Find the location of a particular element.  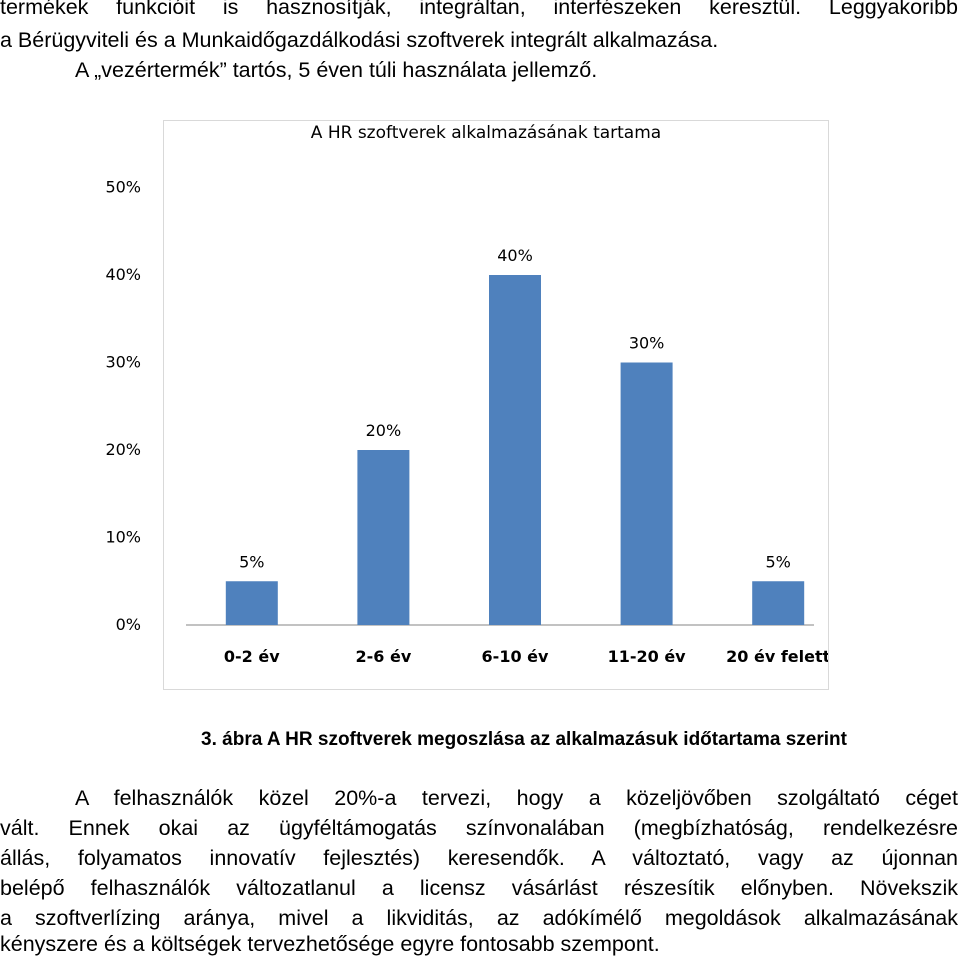

x-tick-label: 2-6 év is located at coordinates (384, 656).